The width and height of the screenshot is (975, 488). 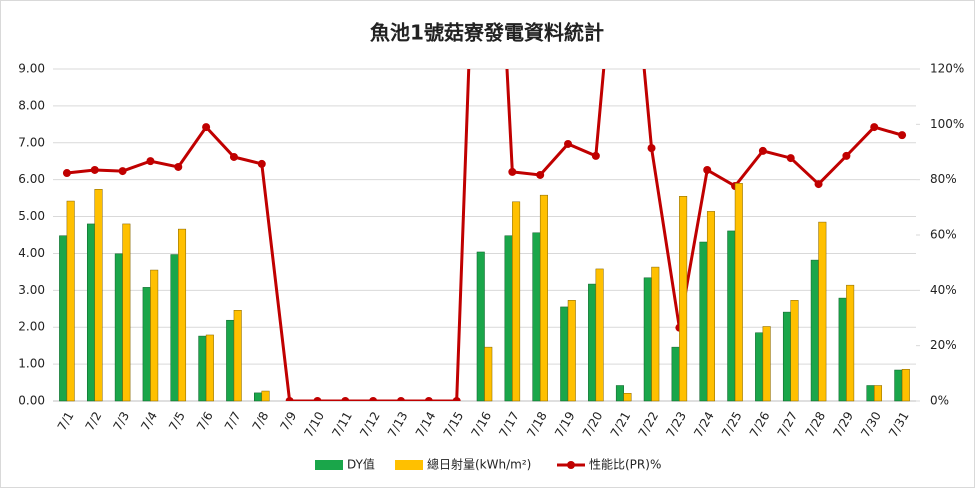 I want to click on legend-label: 總日射量(kWh/m²), so click(x=479, y=464).